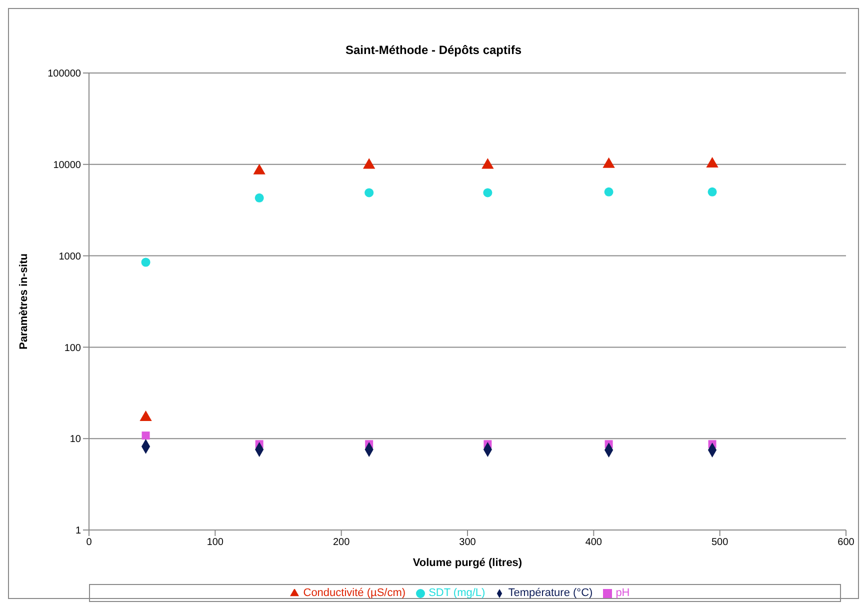  Describe the element at coordinates (65, 74) in the screenshot. I see `y-tick-label: 100000` at that location.